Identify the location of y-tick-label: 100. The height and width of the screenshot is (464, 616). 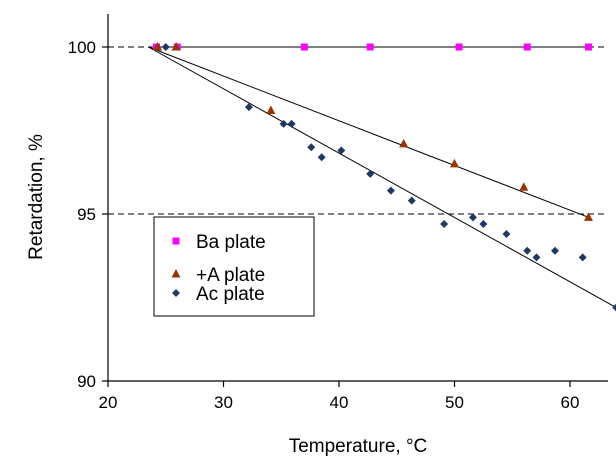
(82, 47).